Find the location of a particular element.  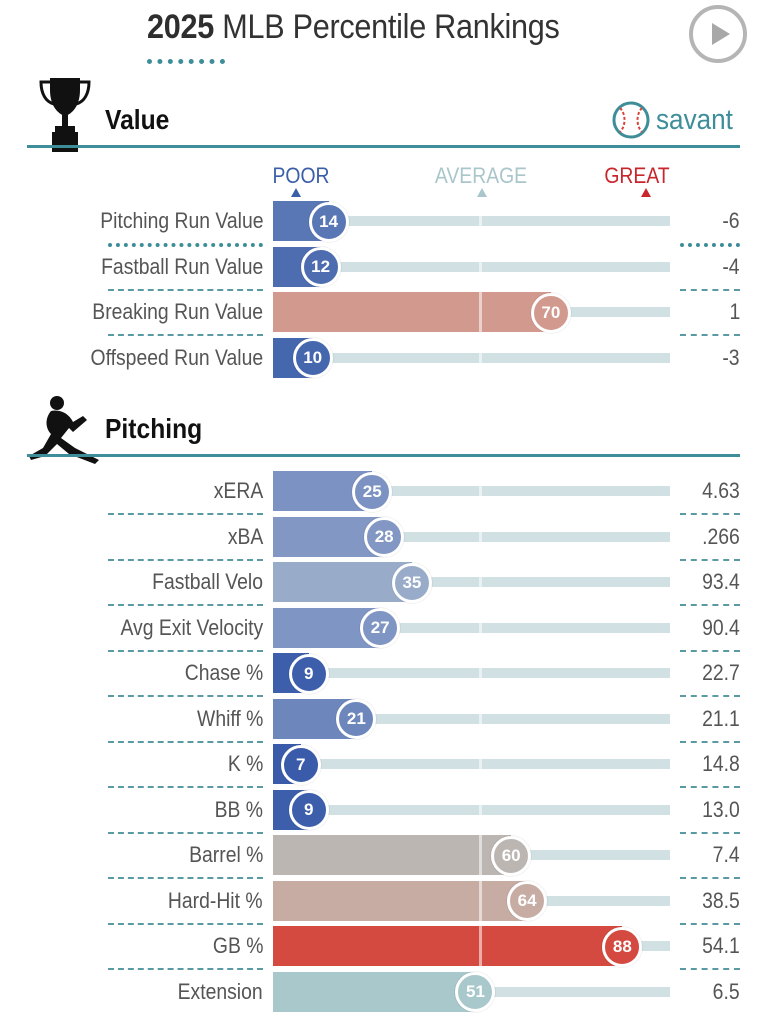

track-xba is located at coordinates (471, 536).